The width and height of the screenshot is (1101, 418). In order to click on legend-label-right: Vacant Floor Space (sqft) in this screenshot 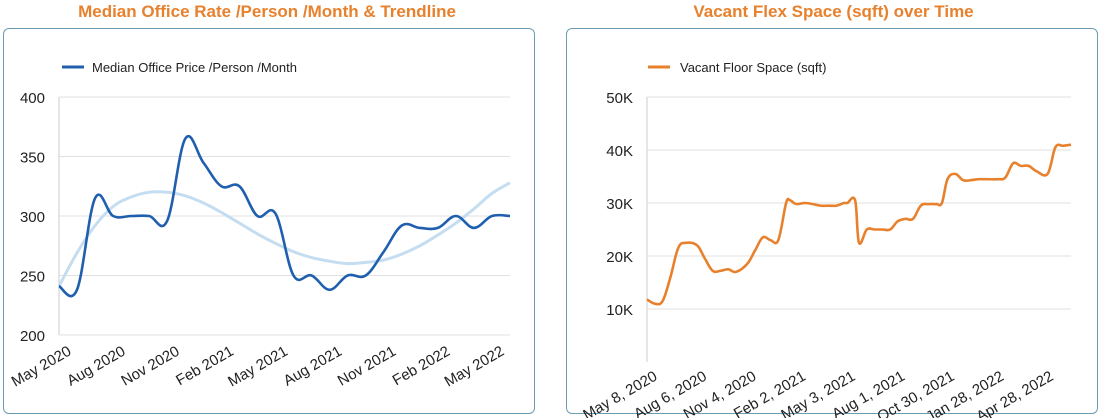, I will do `click(753, 67)`.